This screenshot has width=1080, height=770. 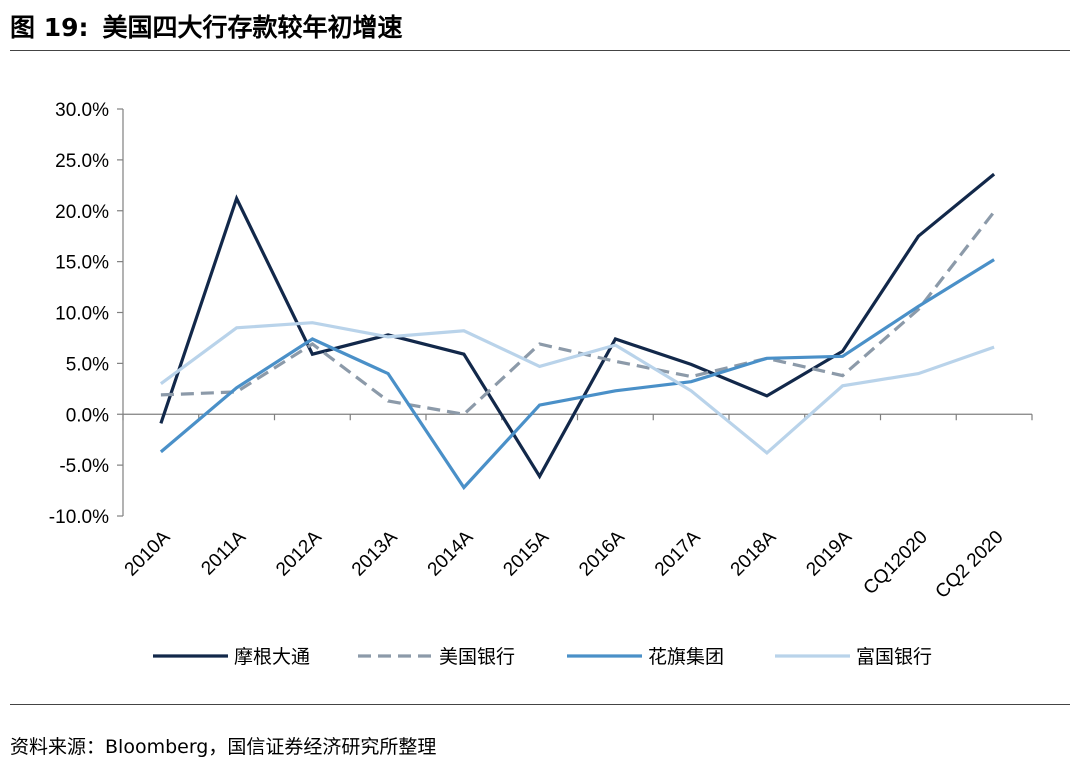 What do you see at coordinates (272, 657) in the screenshot?
I see `legend-label-1: 摩根大通` at bounding box center [272, 657].